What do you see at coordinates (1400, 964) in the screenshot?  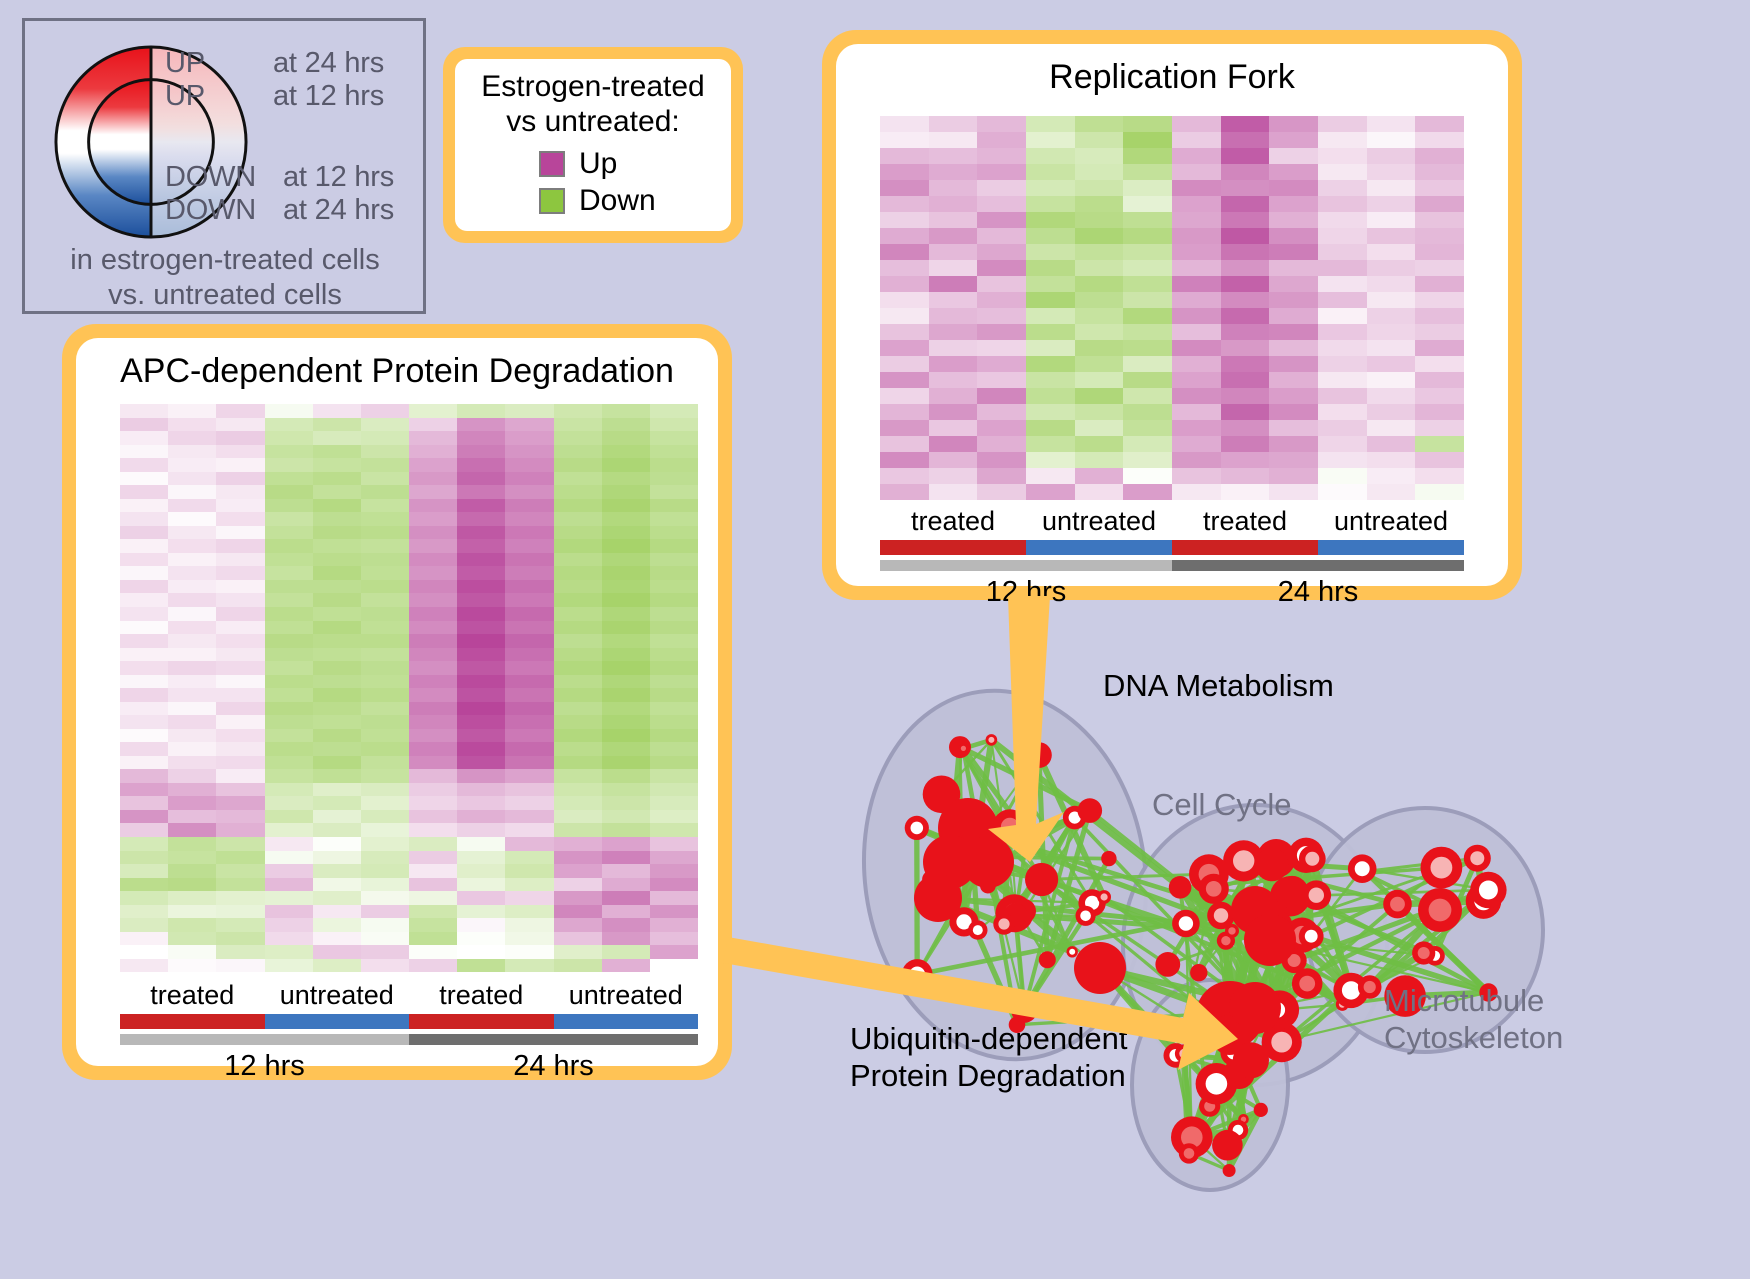 I see `network-edge` at bounding box center [1400, 964].